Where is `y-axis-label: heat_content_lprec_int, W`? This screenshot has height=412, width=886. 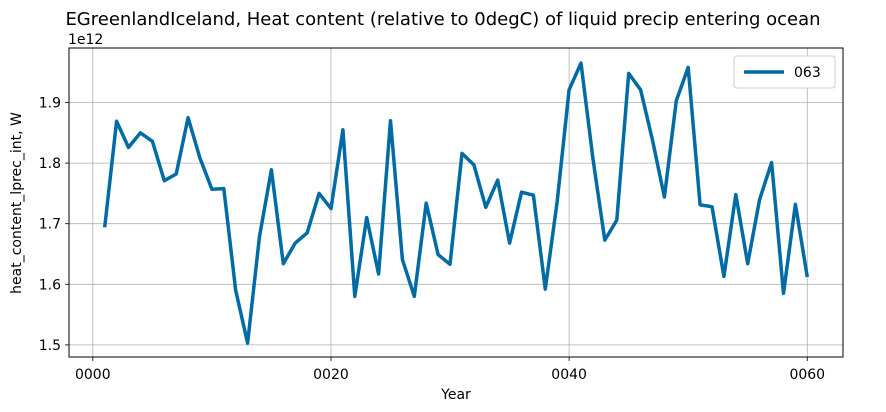
y-axis-label: heat_content_lprec_int, W is located at coordinates (17, 203).